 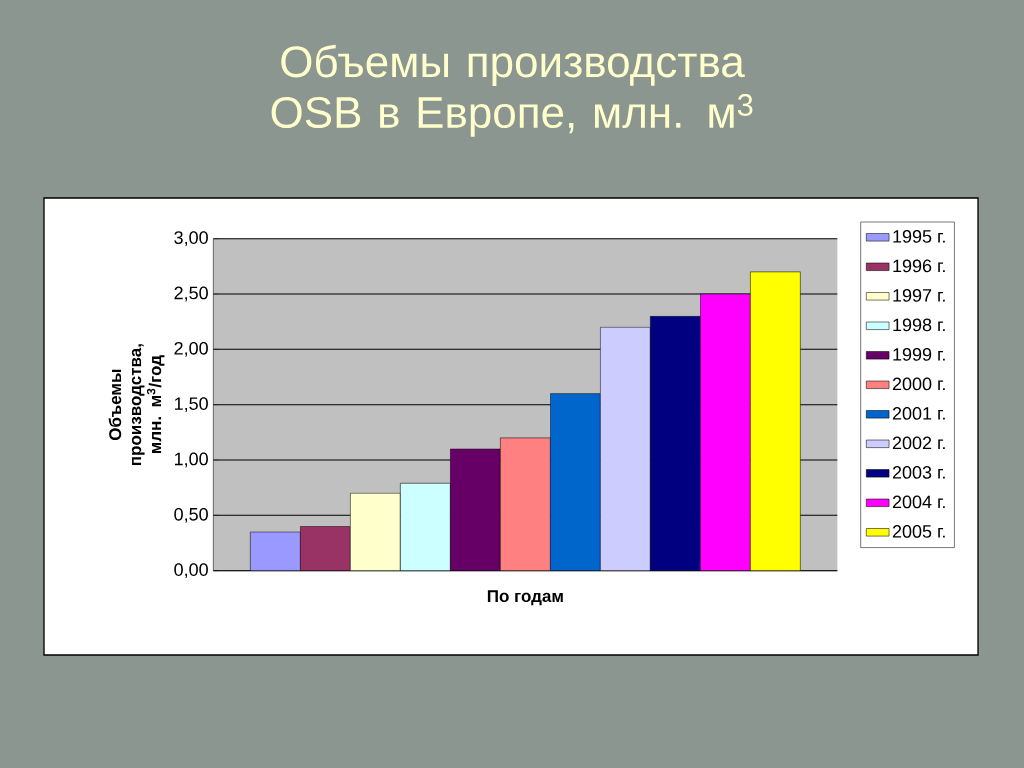 What do you see at coordinates (191, 294) in the screenshot?
I see `y-tick-label: 2,50` at bounding box center [191, 294].